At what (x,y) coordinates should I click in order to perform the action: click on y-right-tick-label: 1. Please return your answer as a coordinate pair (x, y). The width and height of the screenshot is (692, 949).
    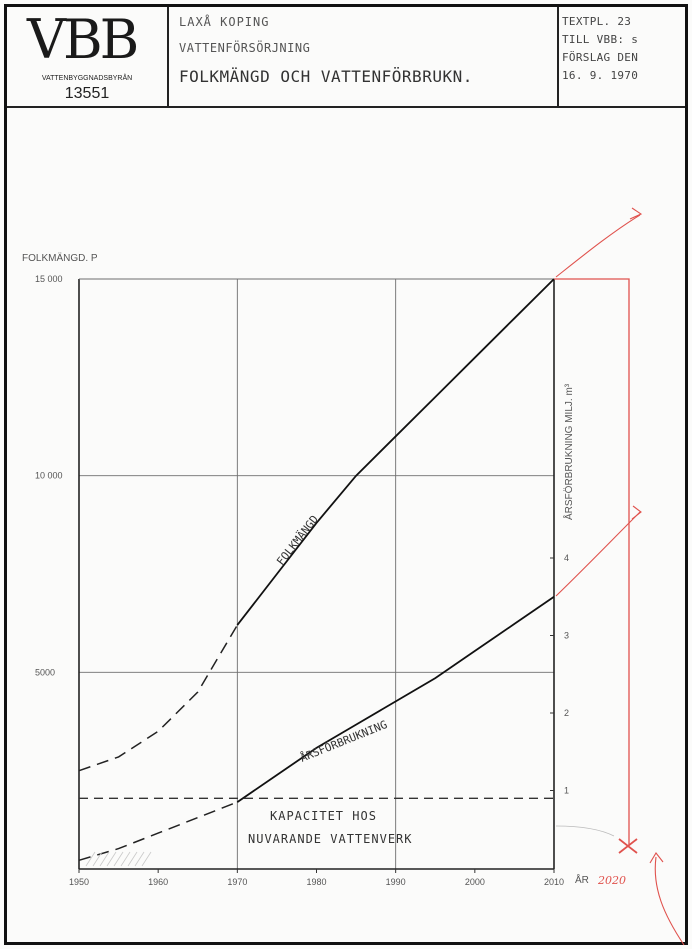
    Looking at the image, I should click on (566, 791).